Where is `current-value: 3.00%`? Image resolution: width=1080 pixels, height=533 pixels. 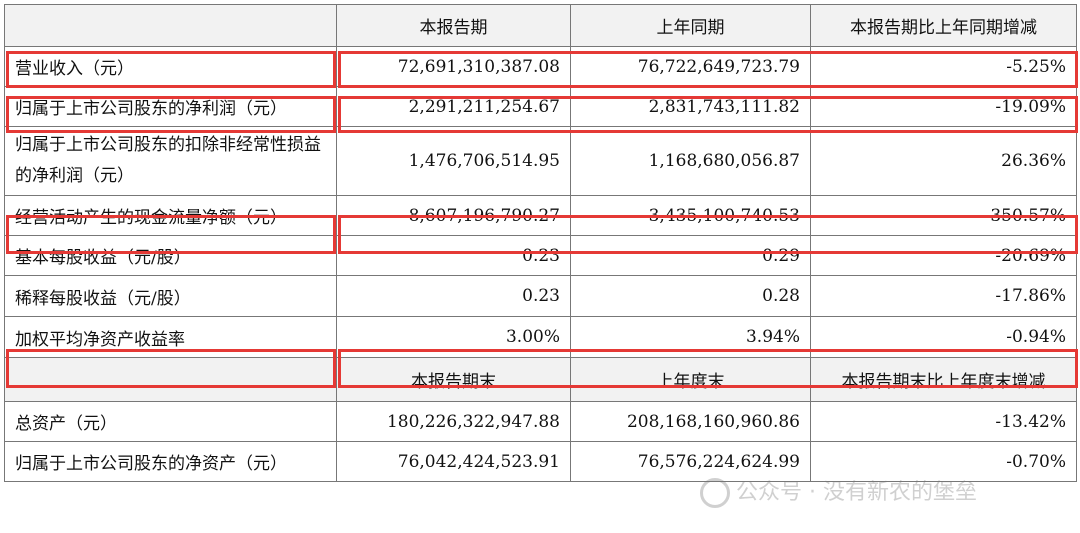 current-value: 3.00% is located at coordinates (453, 337).